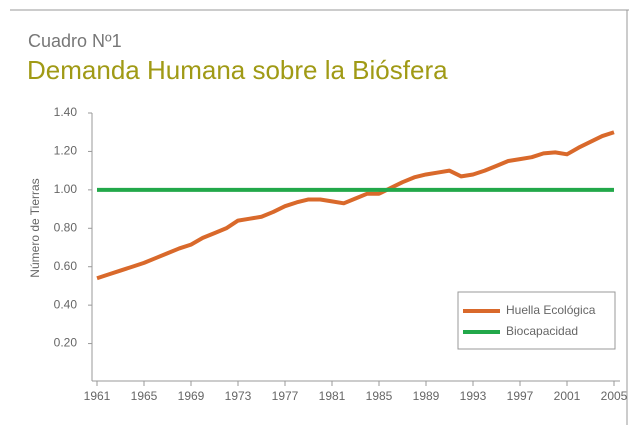  Describe the element at coordinates (66, 112) in the screenshot. I see `y-tick-label: 1.40` at that location.